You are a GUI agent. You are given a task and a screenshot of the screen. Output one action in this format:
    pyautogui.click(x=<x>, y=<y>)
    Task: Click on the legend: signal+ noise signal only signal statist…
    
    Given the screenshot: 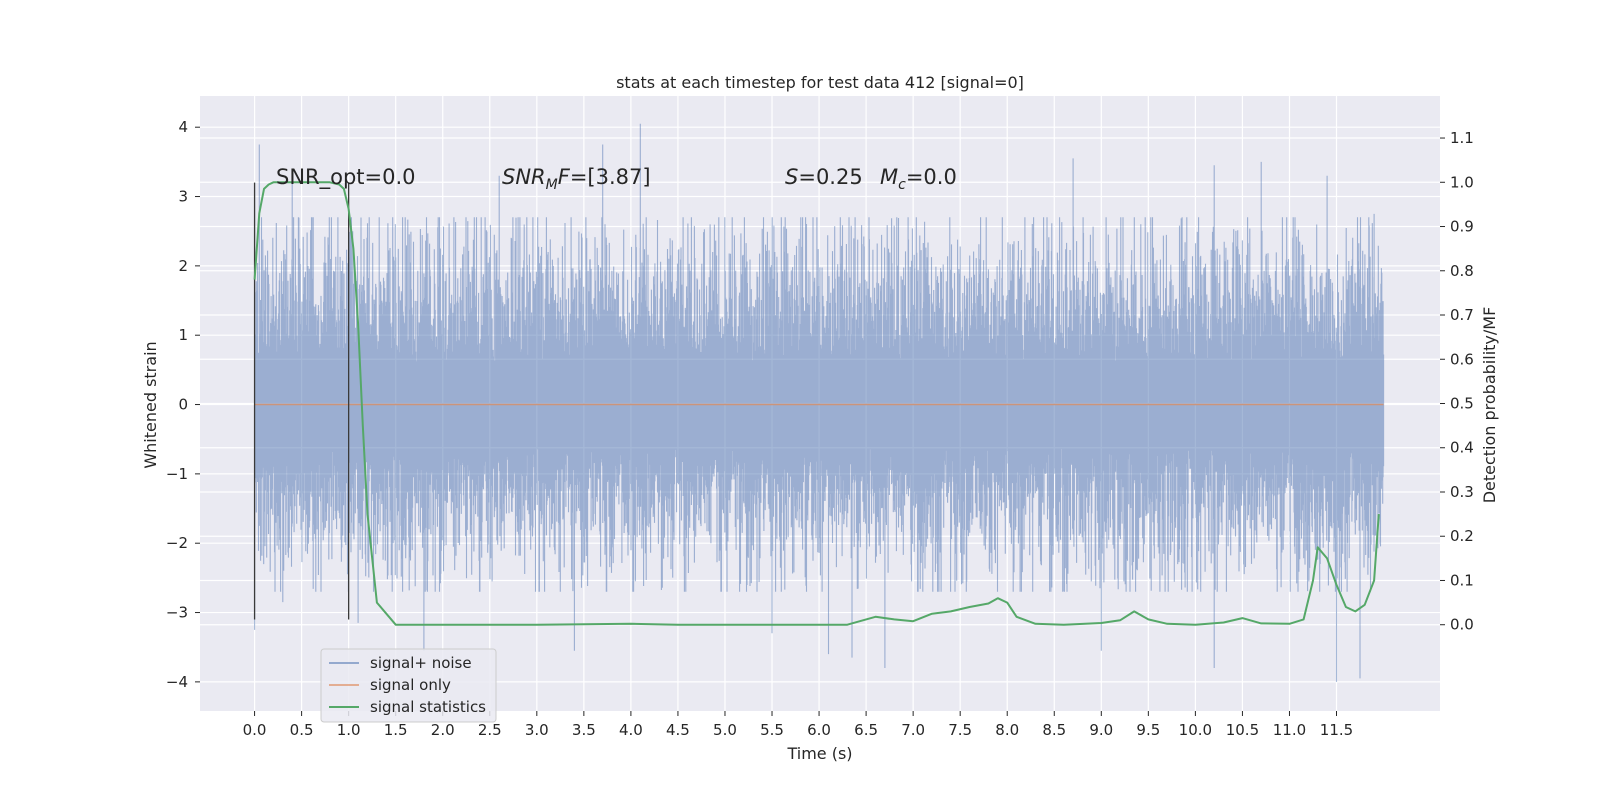 What is the action you would take?
    pyautogui.click(x=408, y=685)
    